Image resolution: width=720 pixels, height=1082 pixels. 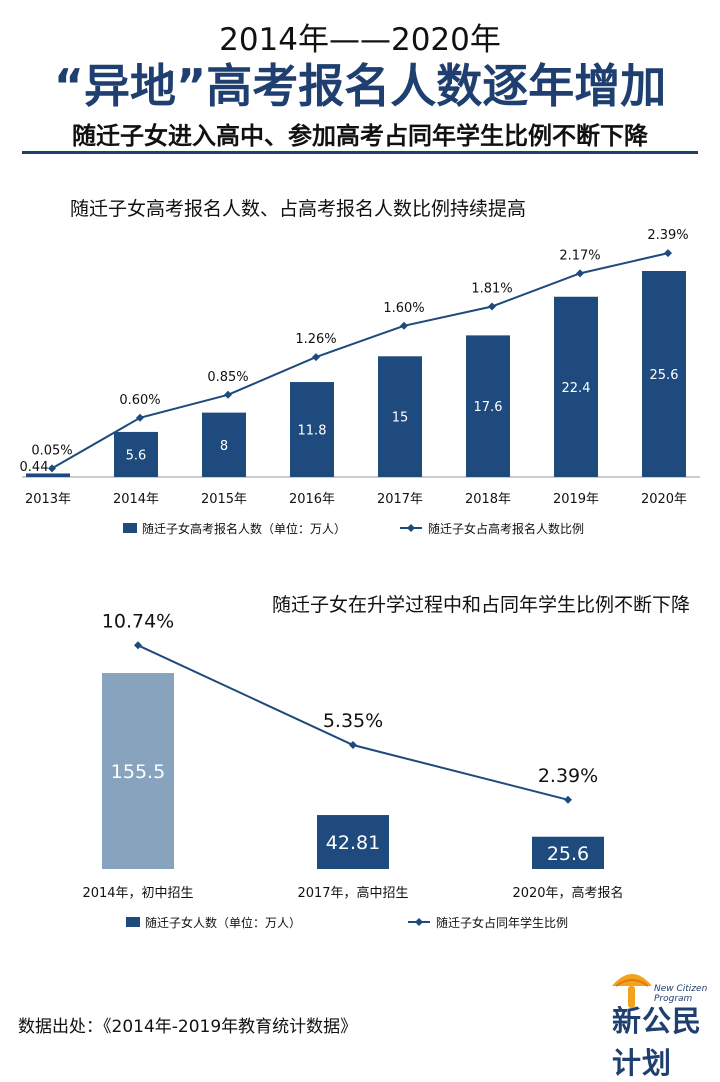 I want to click on chart1-bar-label: 22.4, so click(x=576, y=388).